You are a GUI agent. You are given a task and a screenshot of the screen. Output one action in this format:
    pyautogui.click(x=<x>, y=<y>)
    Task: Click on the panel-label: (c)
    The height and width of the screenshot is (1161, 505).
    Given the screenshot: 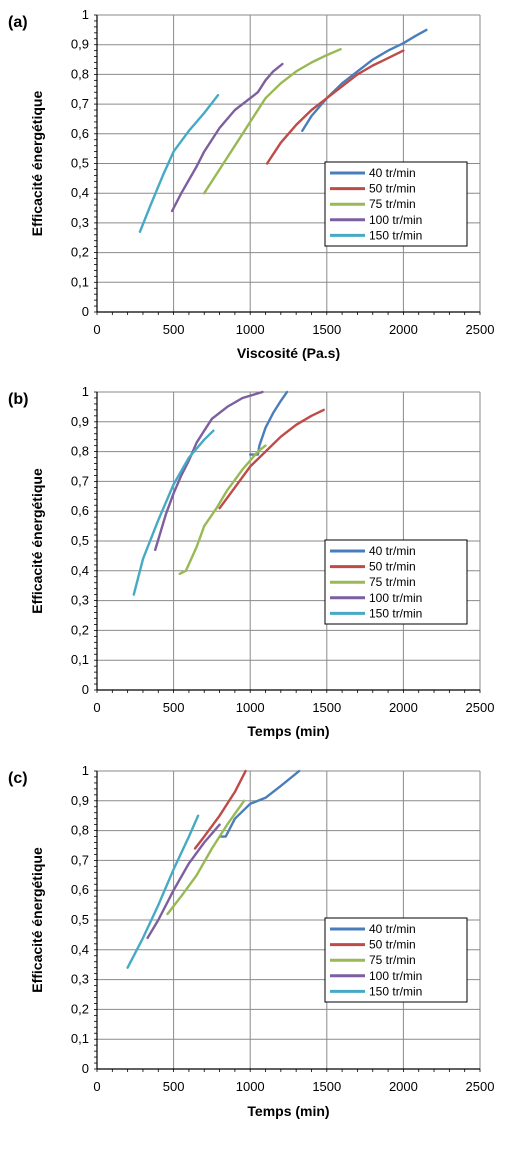 What is the action you would take?
    pyautogui.click(x=18, y=778)
    